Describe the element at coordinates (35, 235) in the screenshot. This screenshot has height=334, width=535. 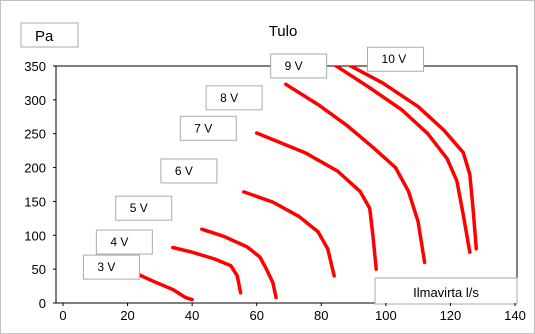
I see `y-tick-label-2: 100` at that location.